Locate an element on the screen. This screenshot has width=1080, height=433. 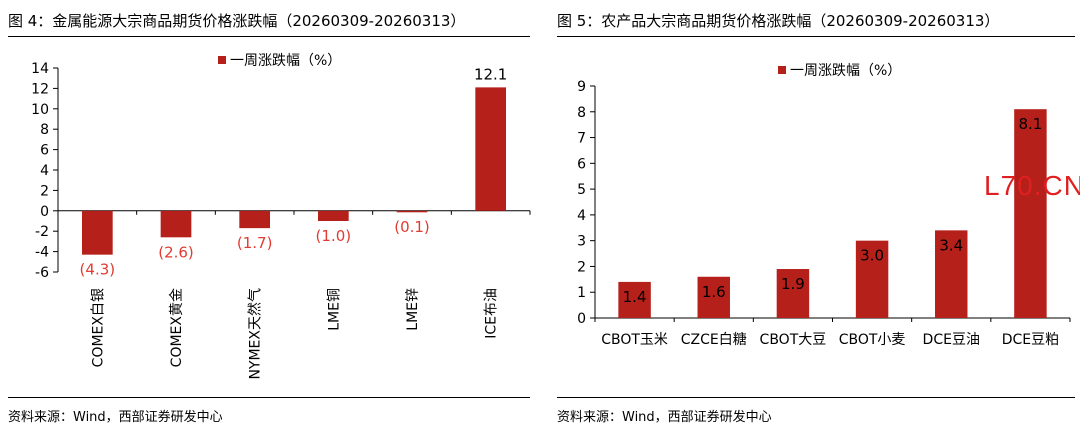
right-chart-y-tick-label: 2 is located at coordinates (581, 267).